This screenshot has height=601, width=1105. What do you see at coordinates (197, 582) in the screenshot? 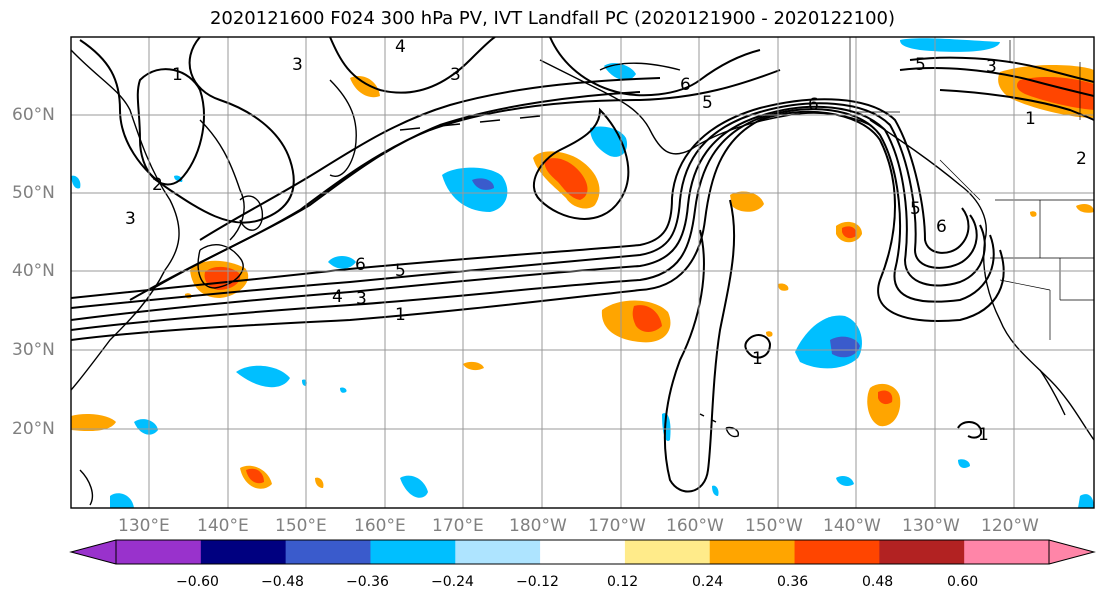
I see `colorbar-tick-label: −0.60` at bounding box center [197, 582].